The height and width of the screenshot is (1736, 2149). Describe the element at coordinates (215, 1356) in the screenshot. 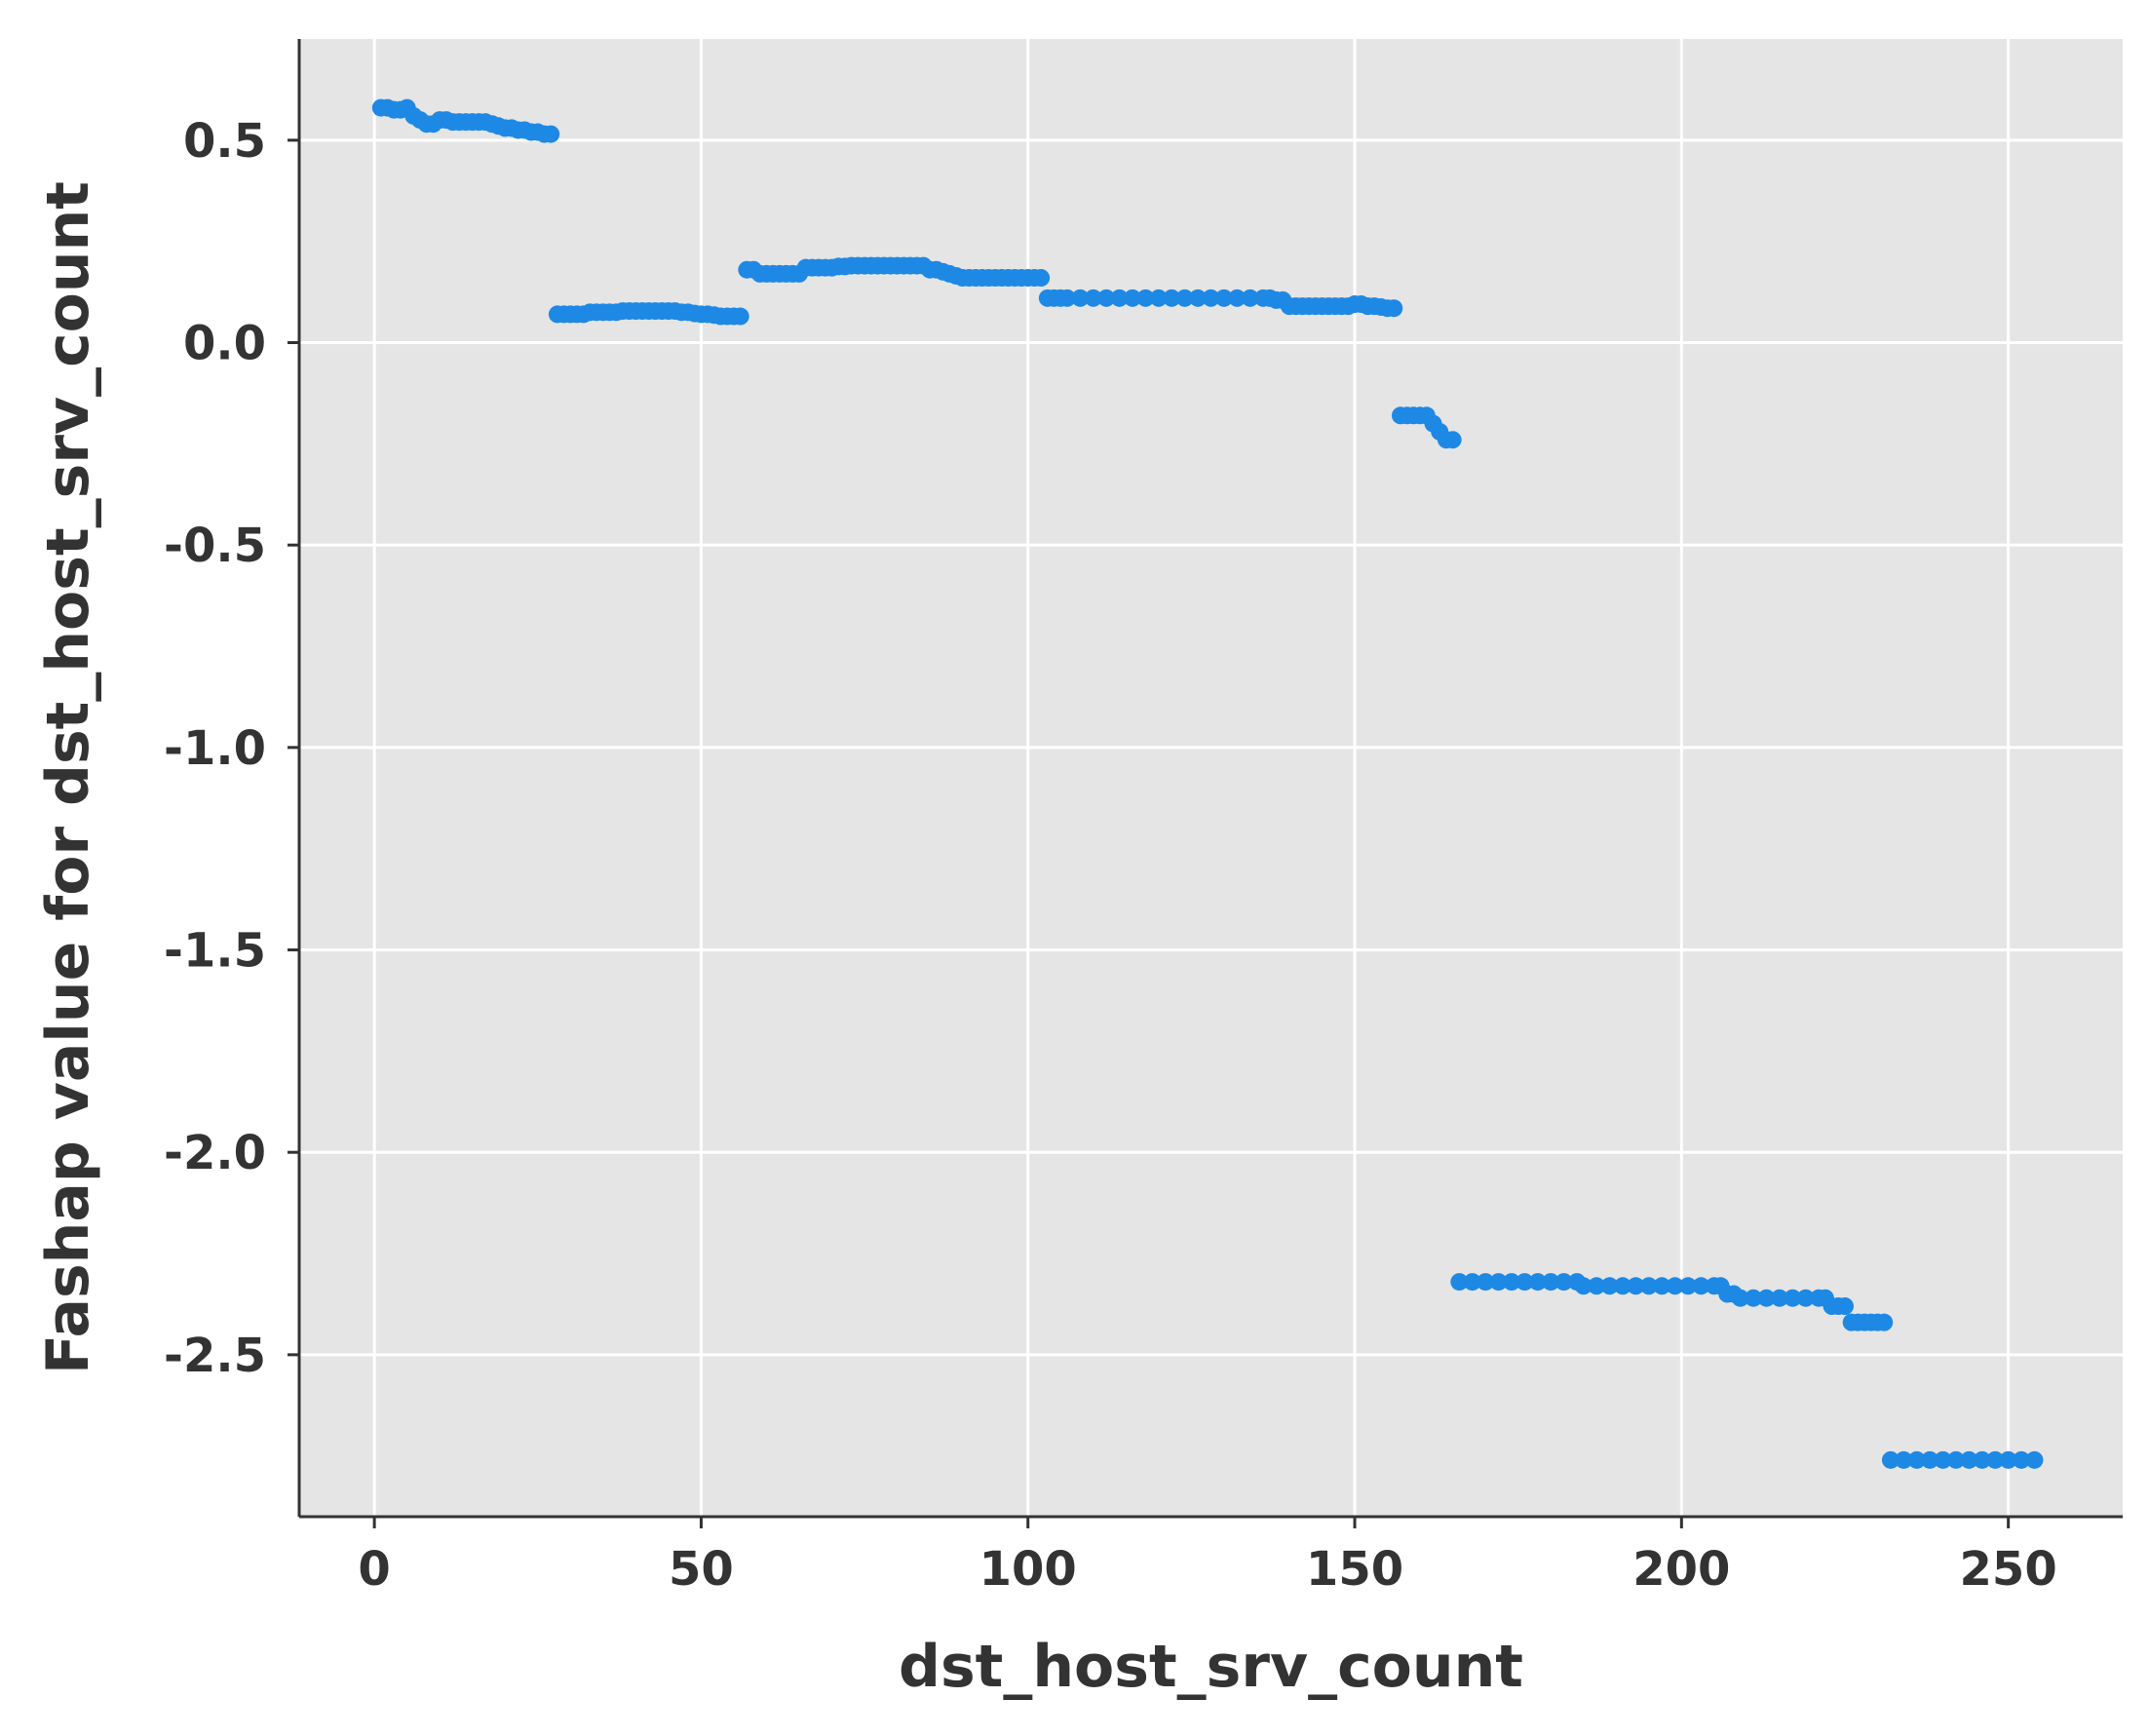

I see `y-tick-label: -2.5` at that location.